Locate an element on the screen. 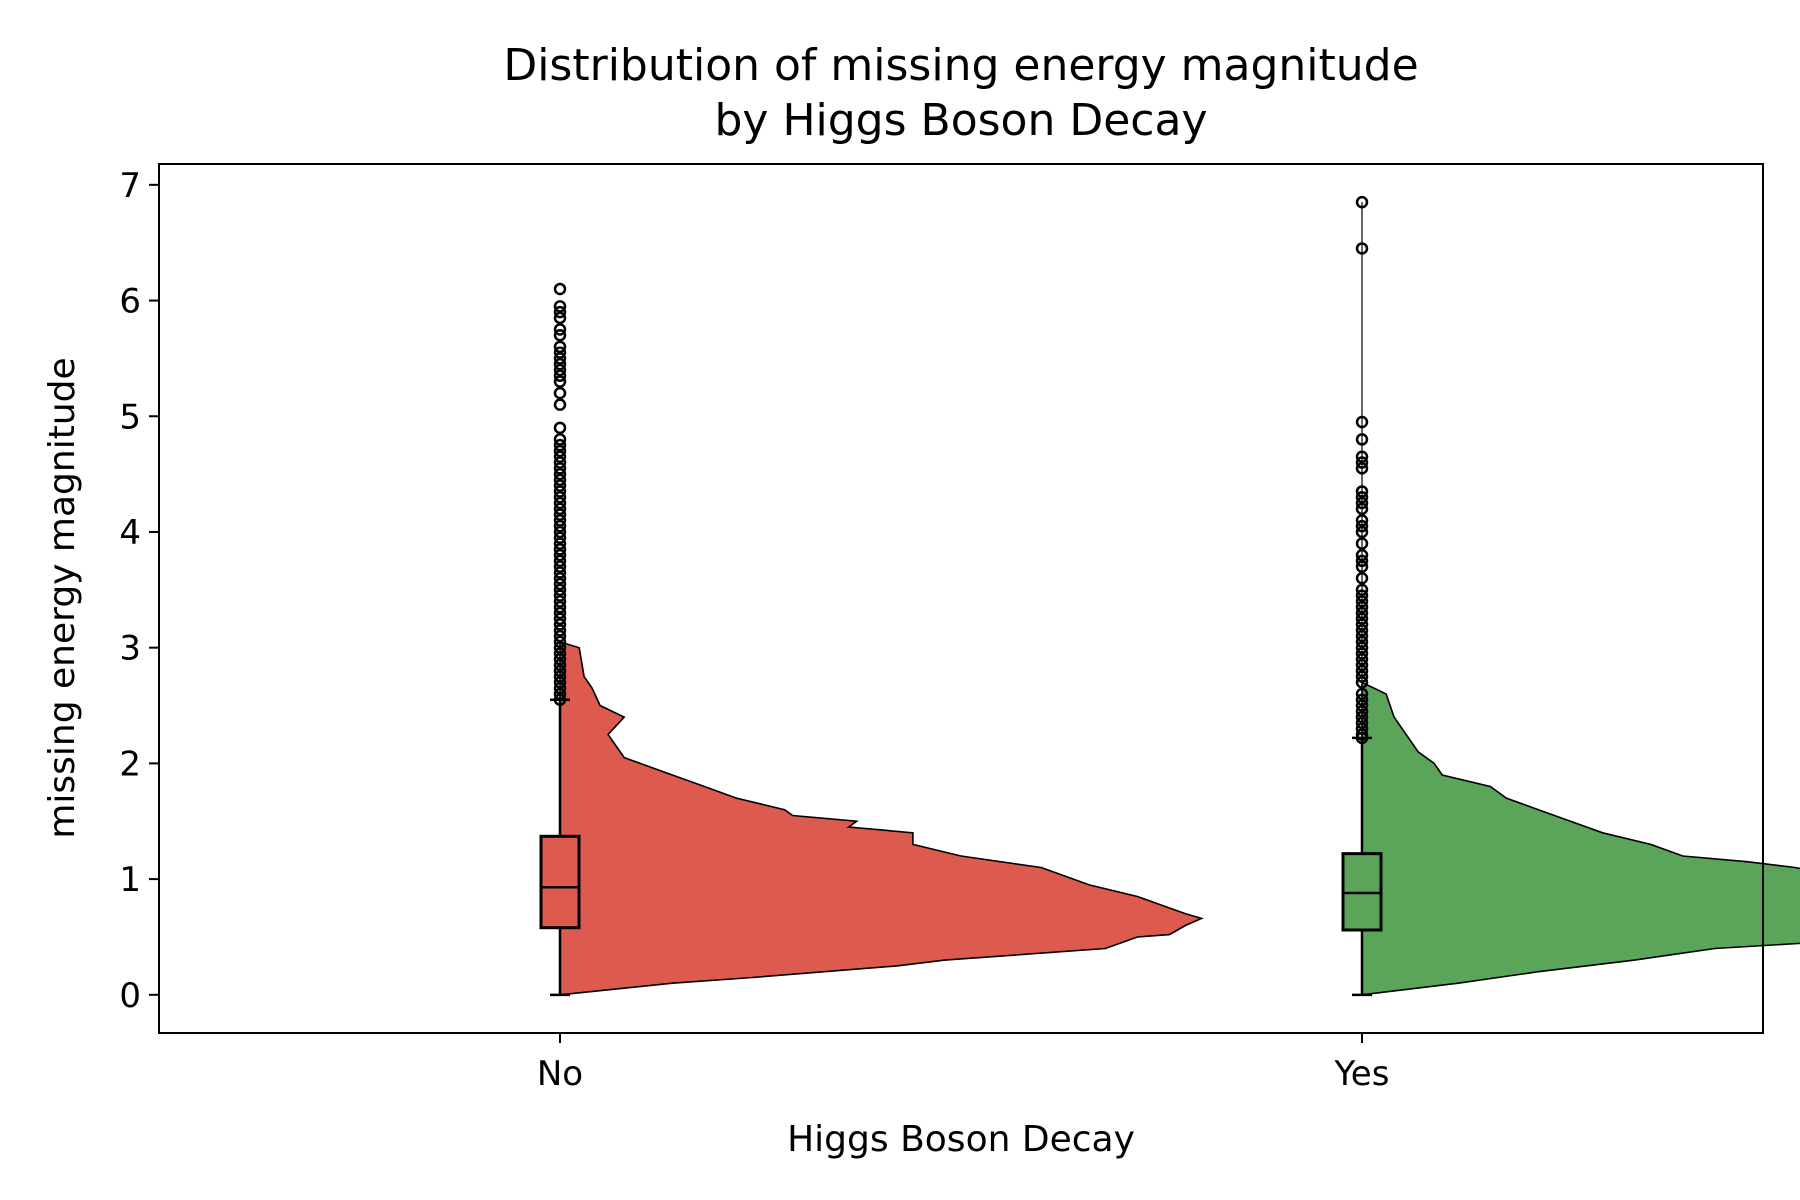 Image resolution: width=1800 pixels, height=1200 pixels. y-tick-label: 5 is located at coordinates (130, 417).